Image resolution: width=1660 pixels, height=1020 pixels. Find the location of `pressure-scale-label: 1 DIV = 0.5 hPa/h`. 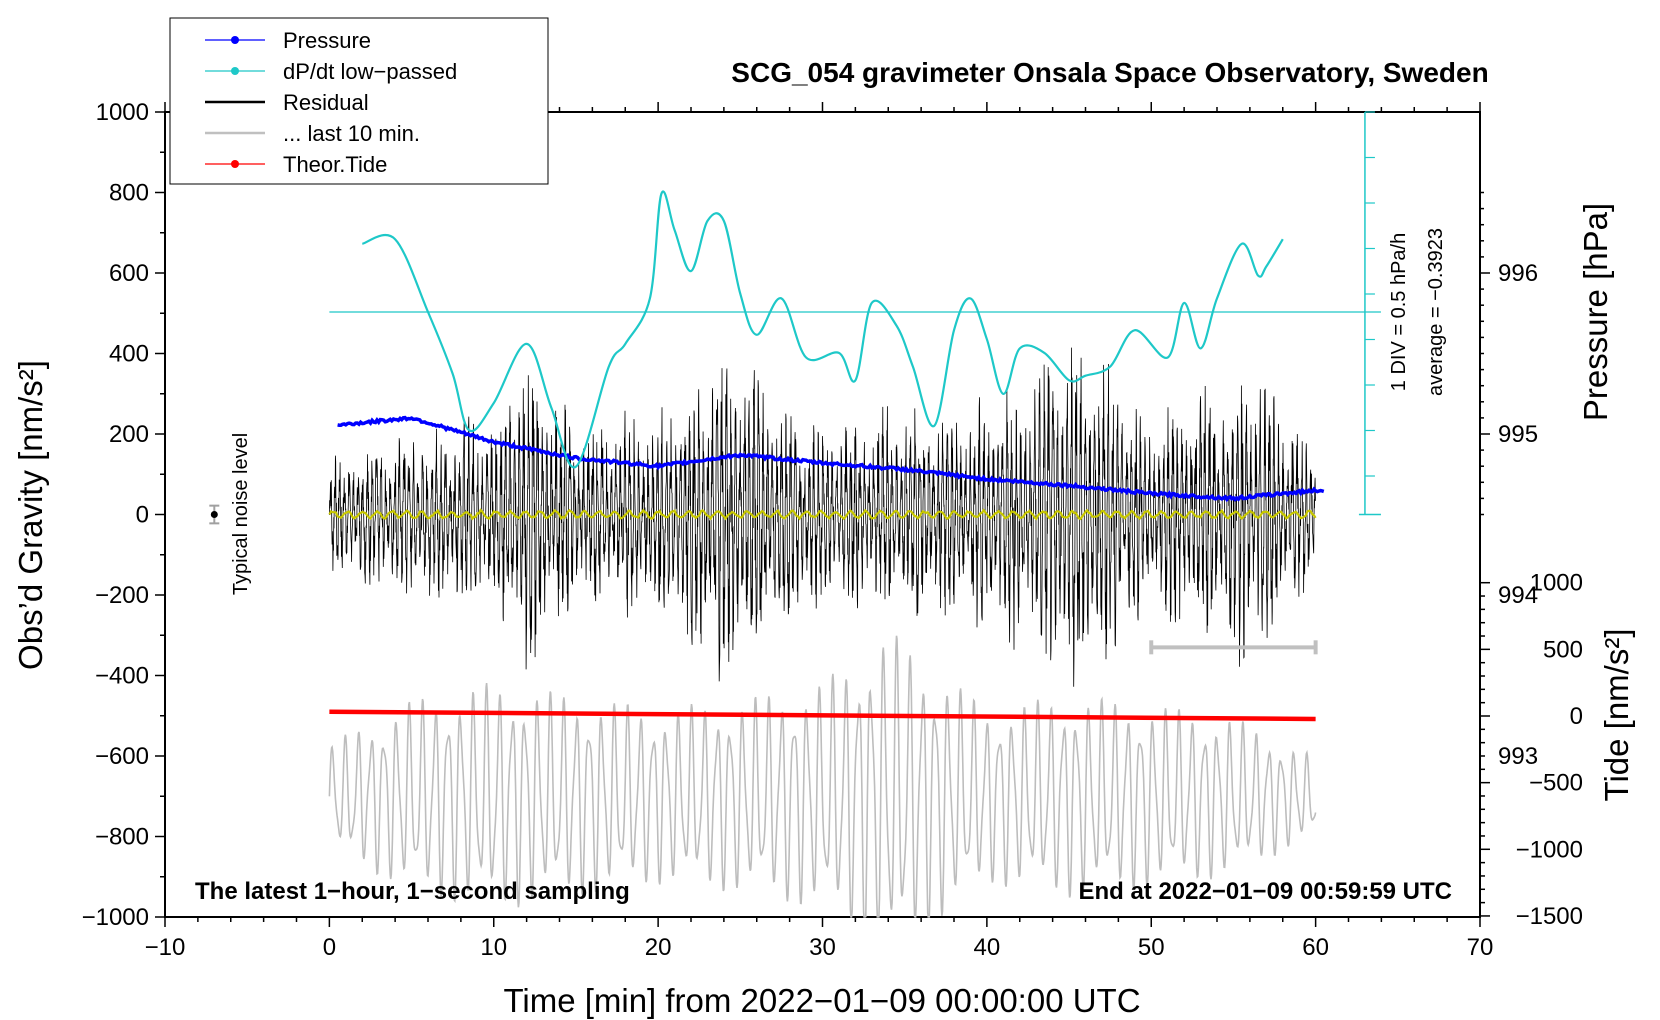

pressure-scale-label: 1 DIV = 0.5 hPa/h is located at coordinates (1399, 312).